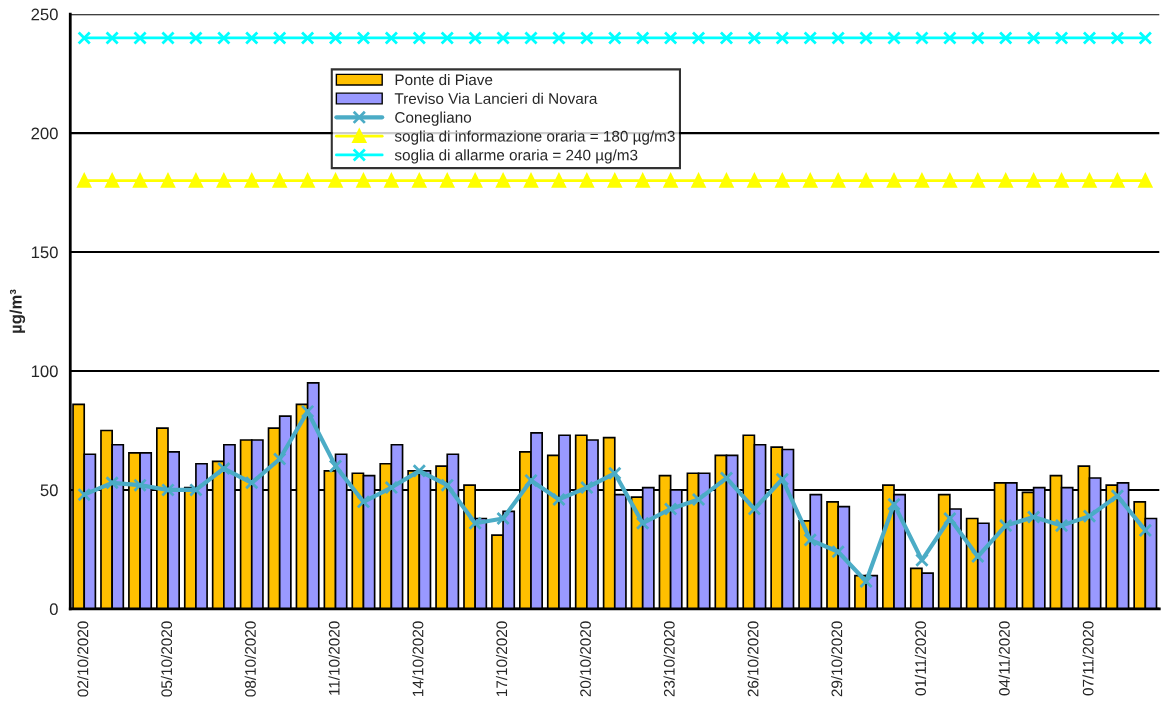 The image size is (1171, 708). Describe the element at coordinates (501, 658) in the screenshot. I see `x-tick-label: 17/10/2020` at that location.